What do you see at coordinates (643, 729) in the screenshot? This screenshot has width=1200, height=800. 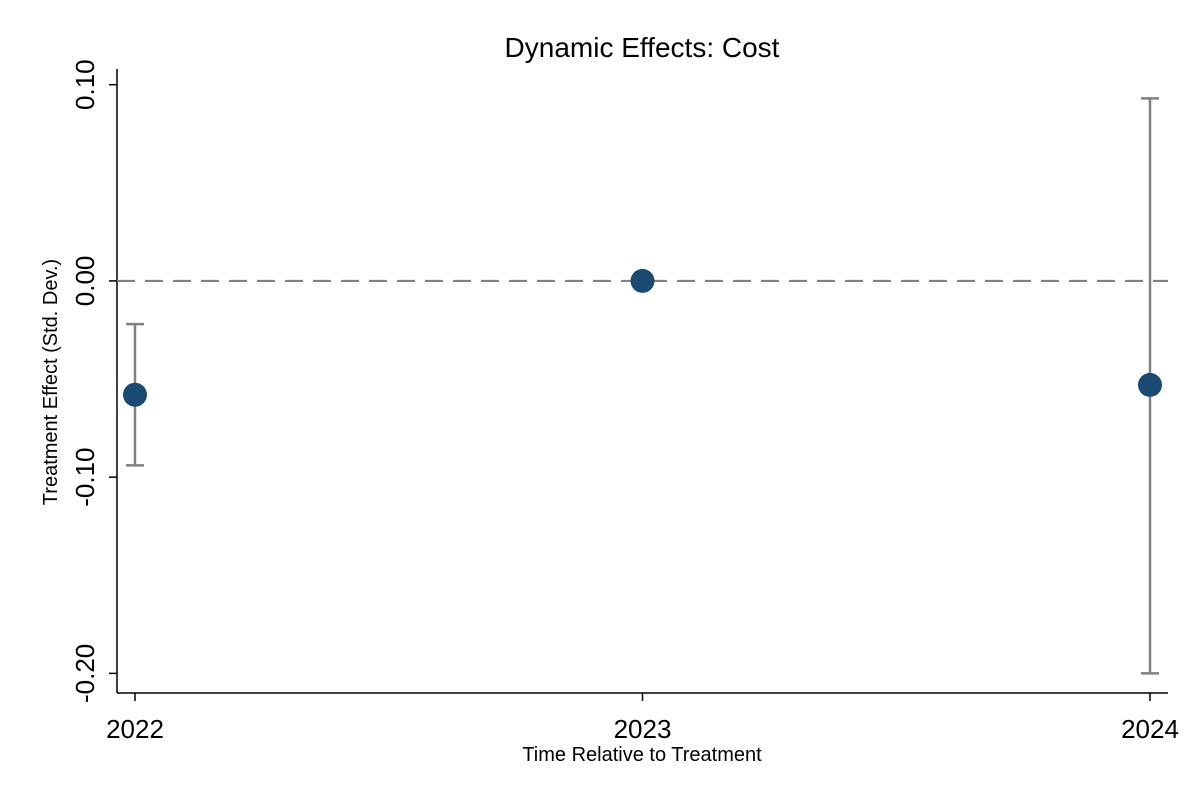 I see `x-tick-label: 2023` at bounding box center [643, 729].